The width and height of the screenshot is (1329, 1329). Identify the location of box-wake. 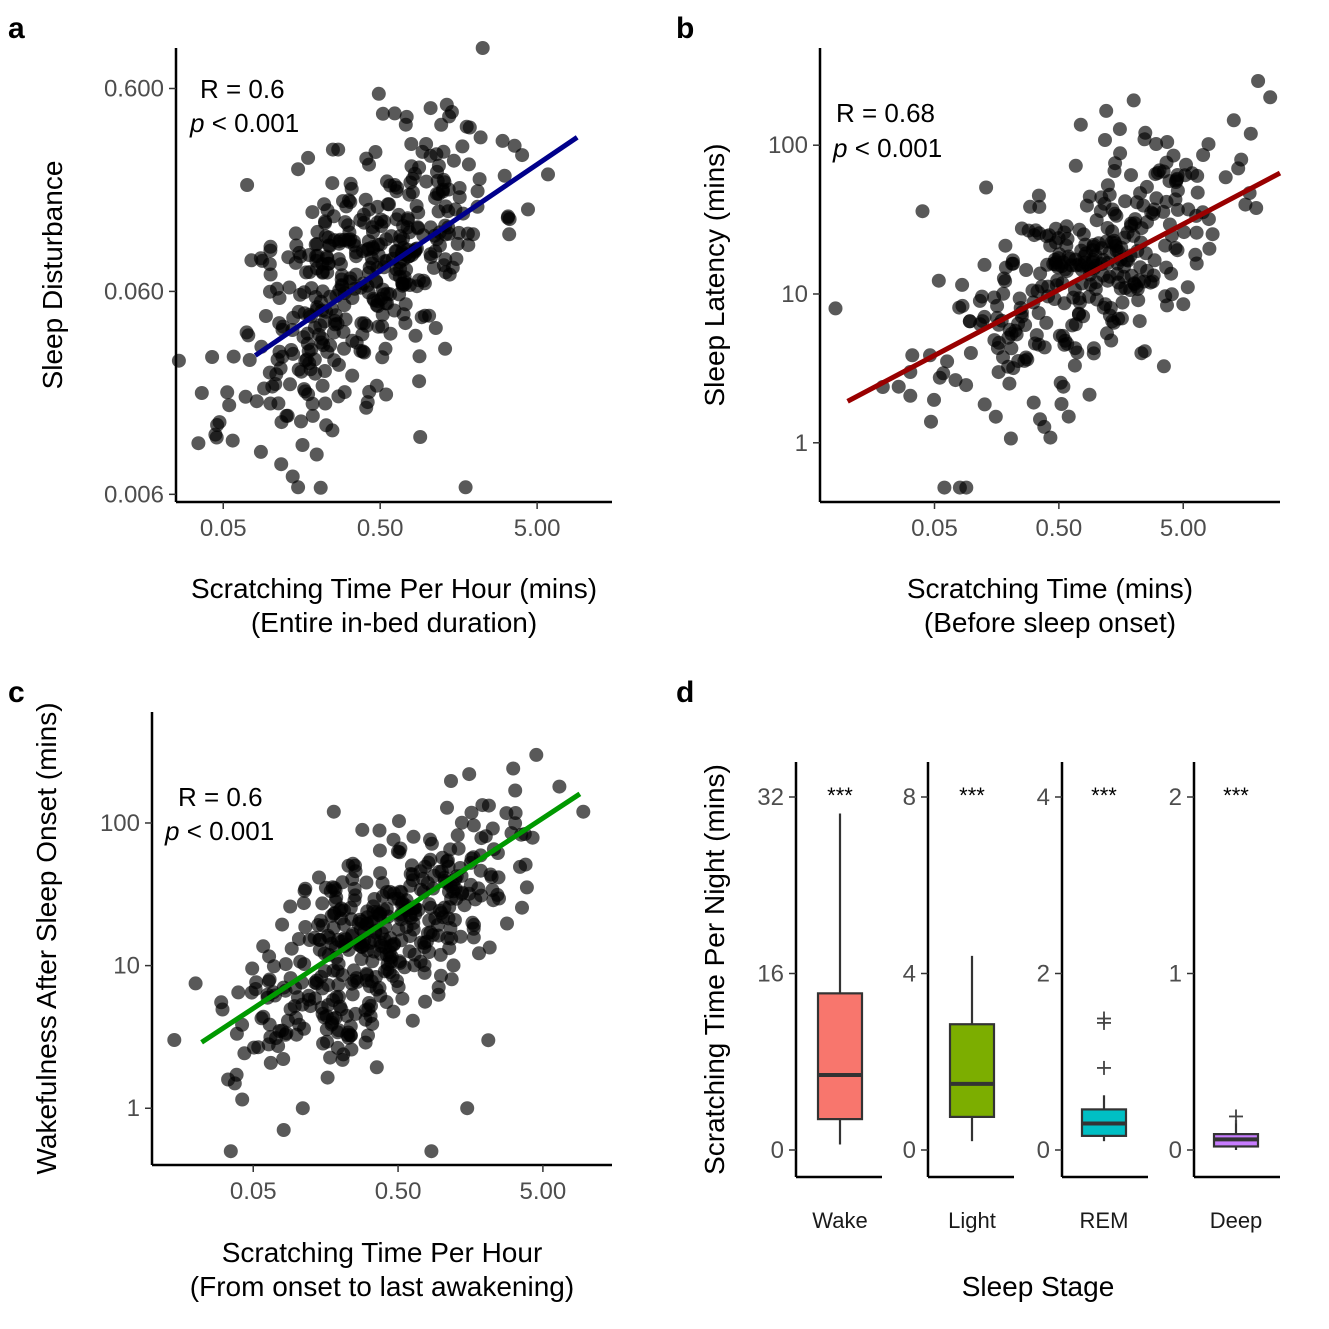
(840, 1056).